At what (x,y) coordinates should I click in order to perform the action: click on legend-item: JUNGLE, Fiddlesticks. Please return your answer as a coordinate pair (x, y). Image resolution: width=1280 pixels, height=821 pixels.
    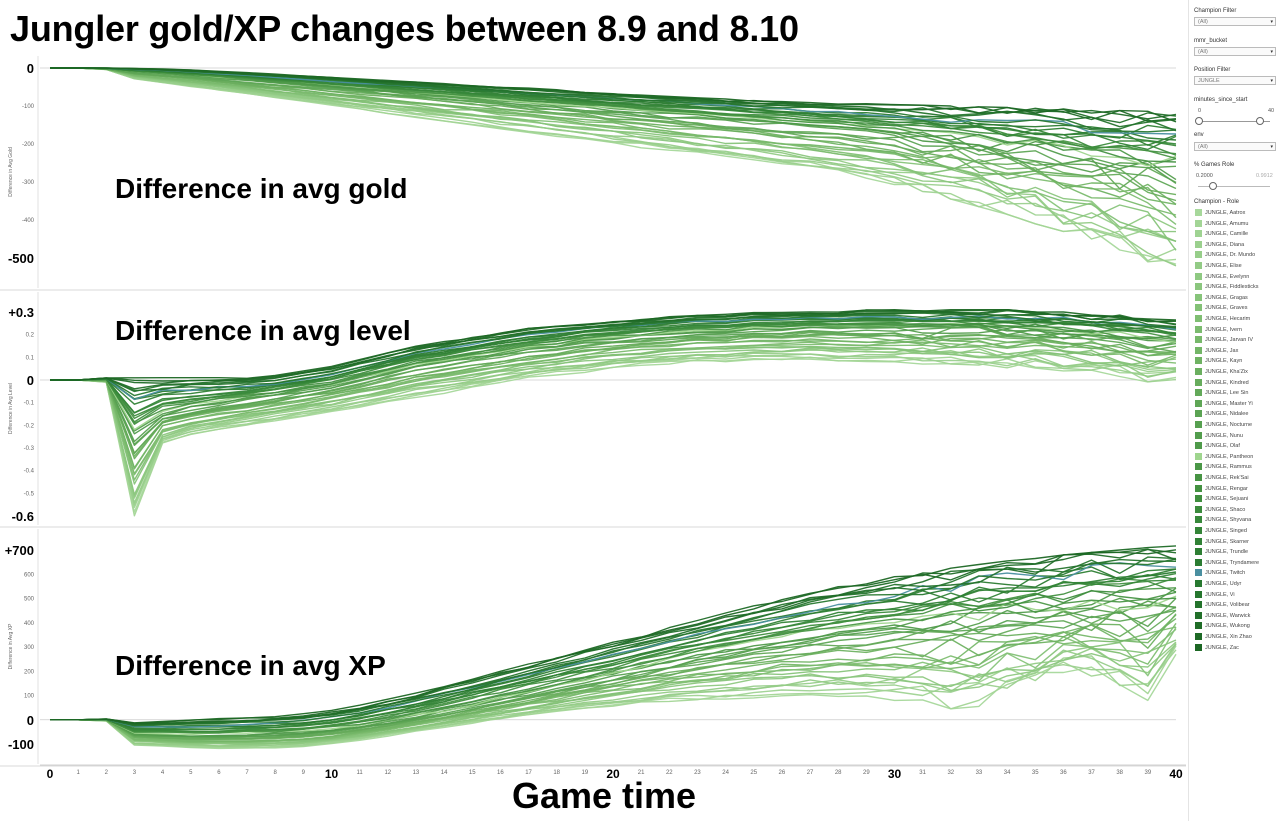
    Looking at the image, I should click on (1227, 288).